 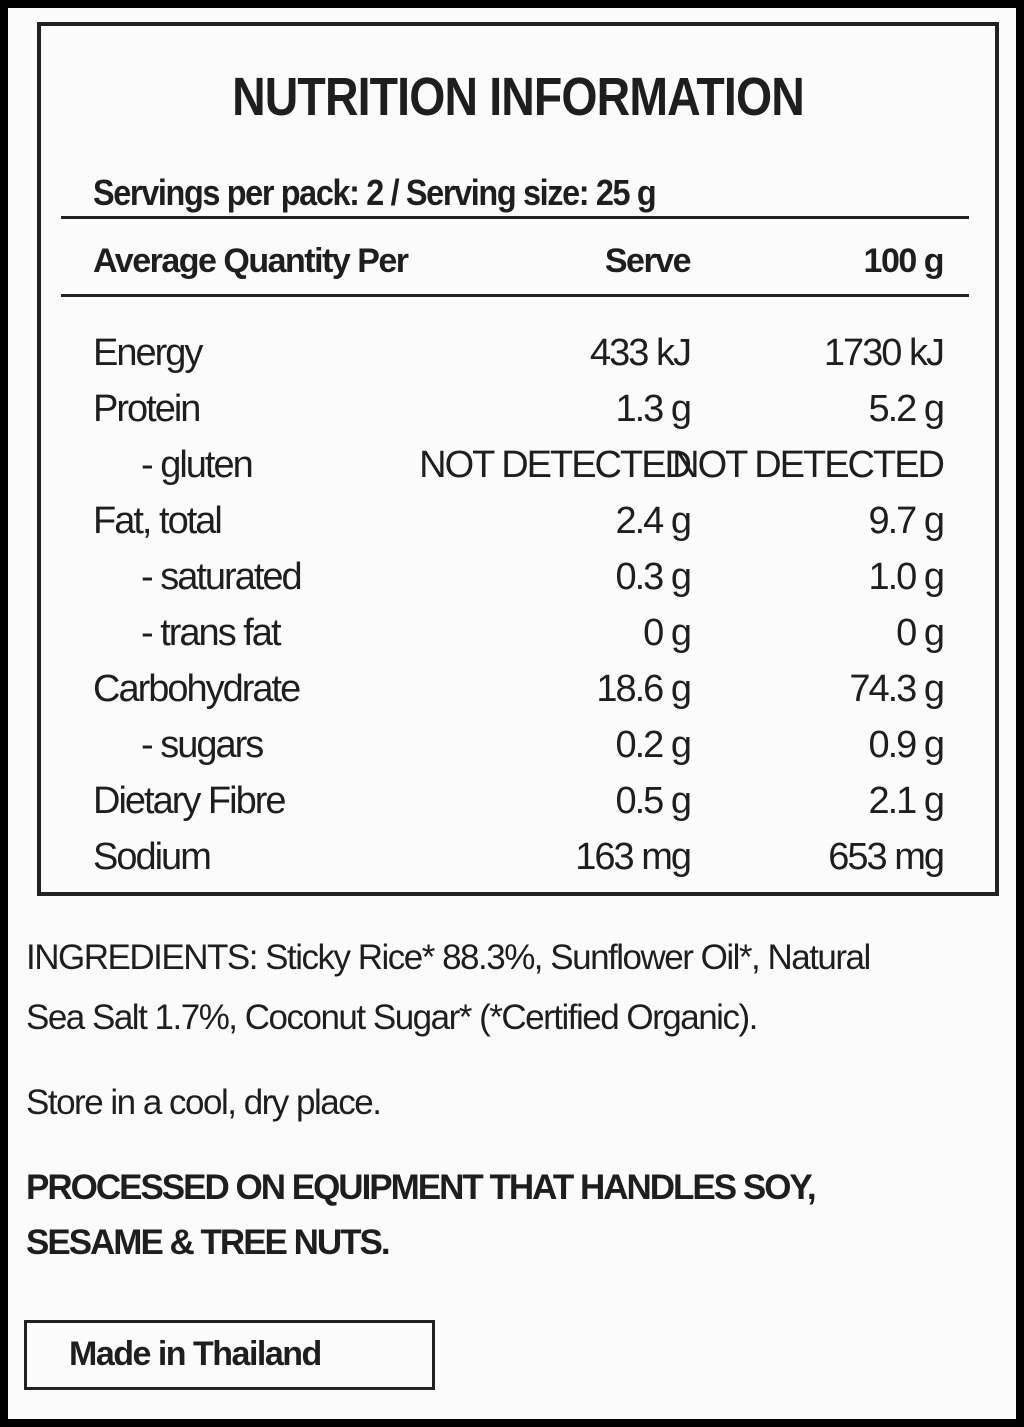 What do you see at coordinates (886, 857) in the screenshot?
I see `per-100g-value: 653 mg` at bounding box center [886, 857].